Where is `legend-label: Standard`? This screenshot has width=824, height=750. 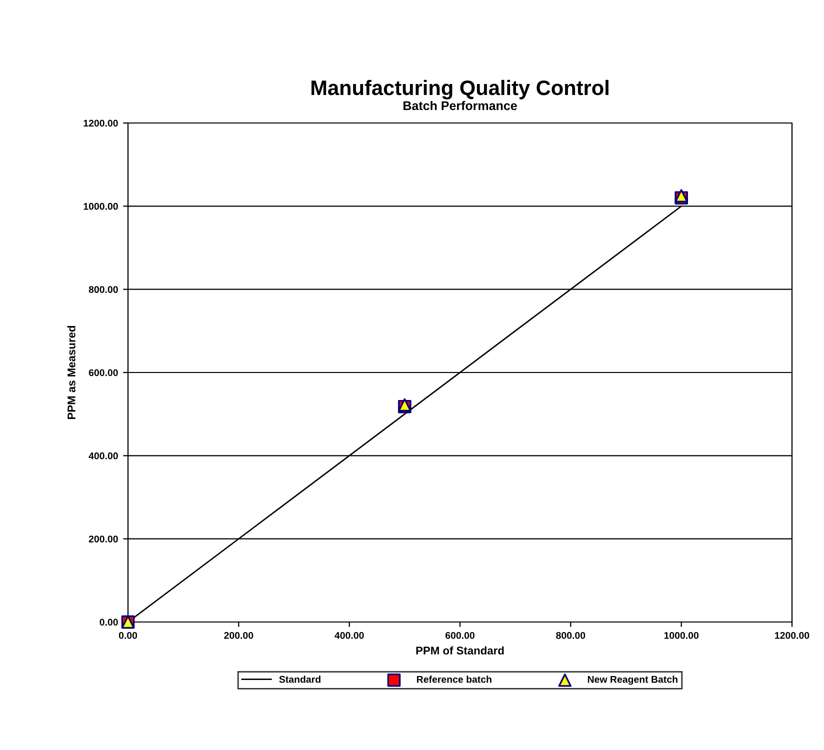 legend-label: Standard is located at coordinates (299, 679).